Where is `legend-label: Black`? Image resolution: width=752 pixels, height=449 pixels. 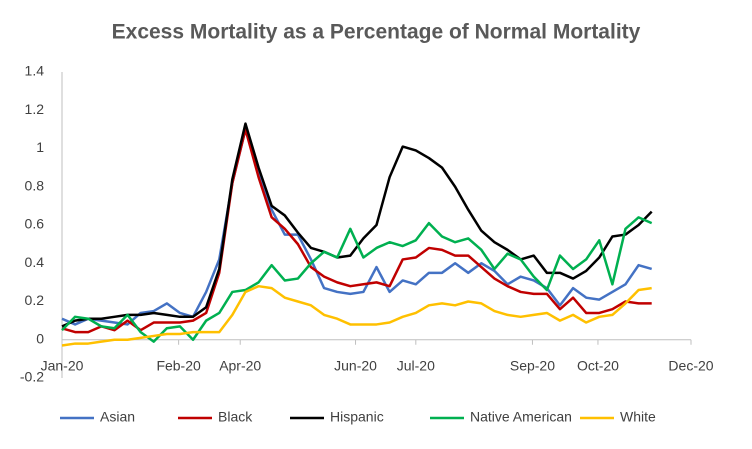 legend-label: Black is located at coordinates (235, 417).